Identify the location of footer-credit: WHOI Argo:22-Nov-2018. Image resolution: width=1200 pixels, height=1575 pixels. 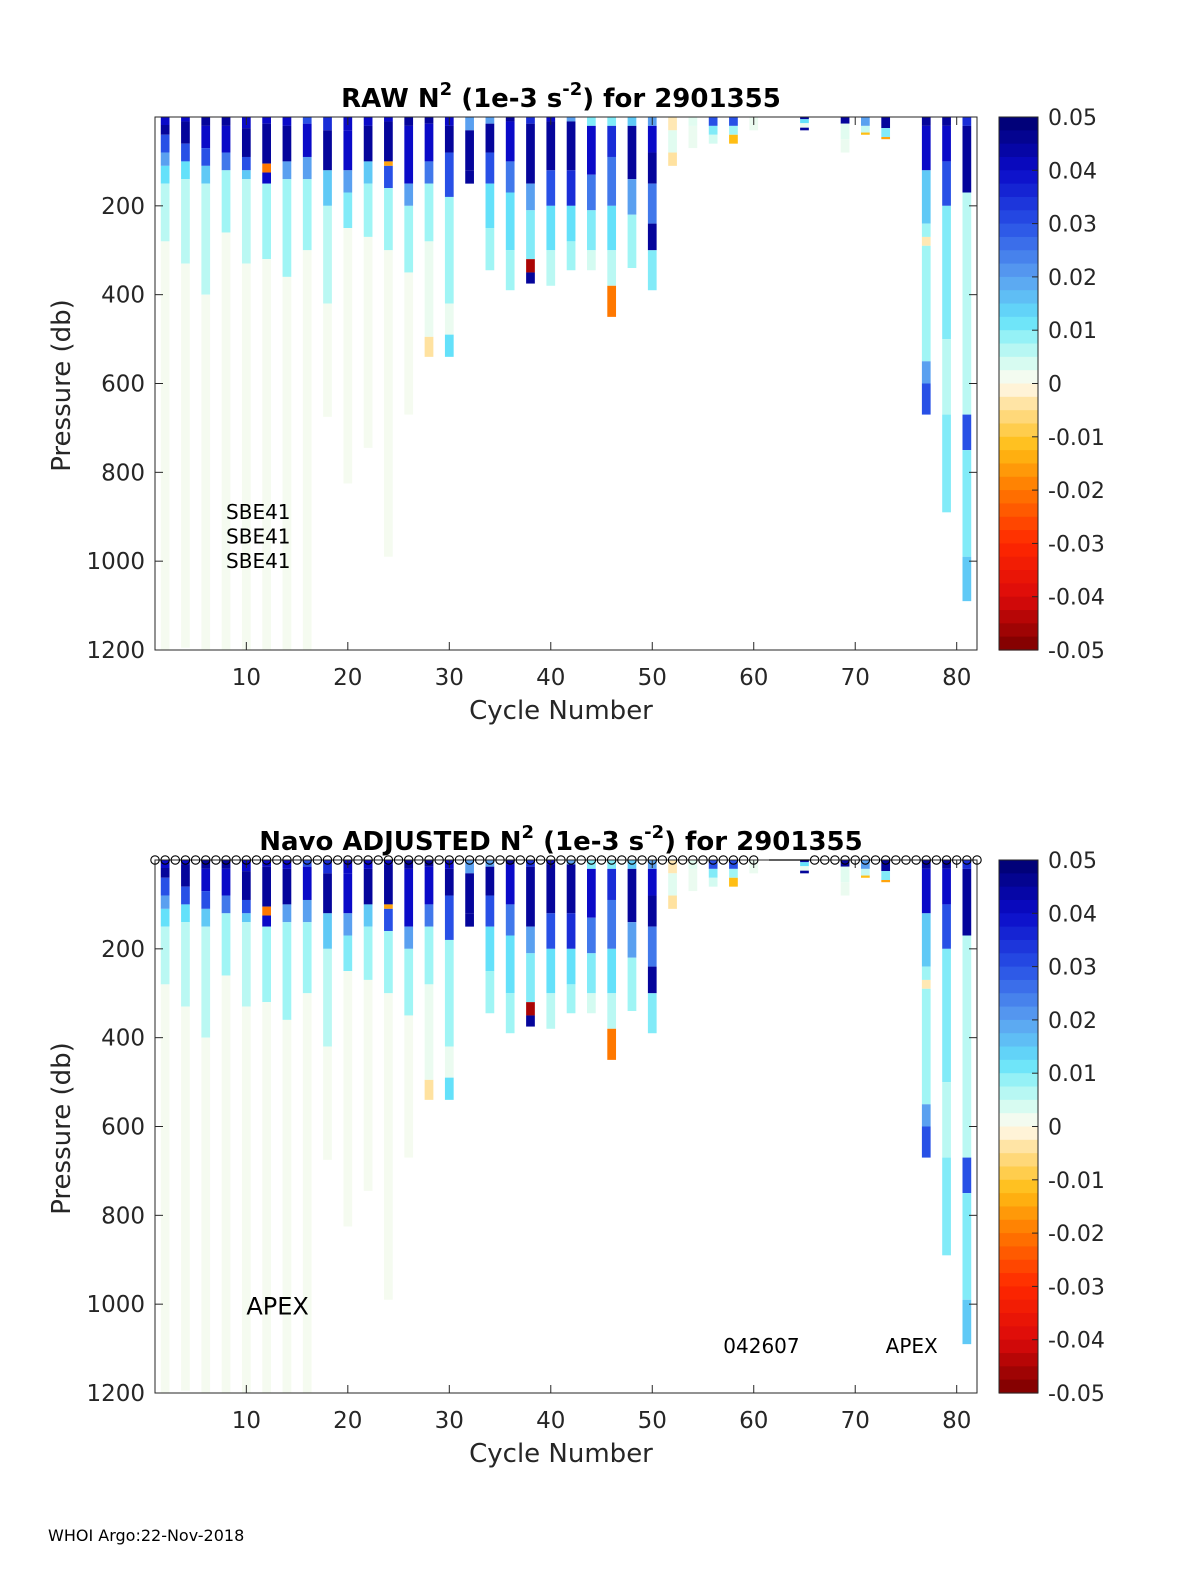
(146, 1535).